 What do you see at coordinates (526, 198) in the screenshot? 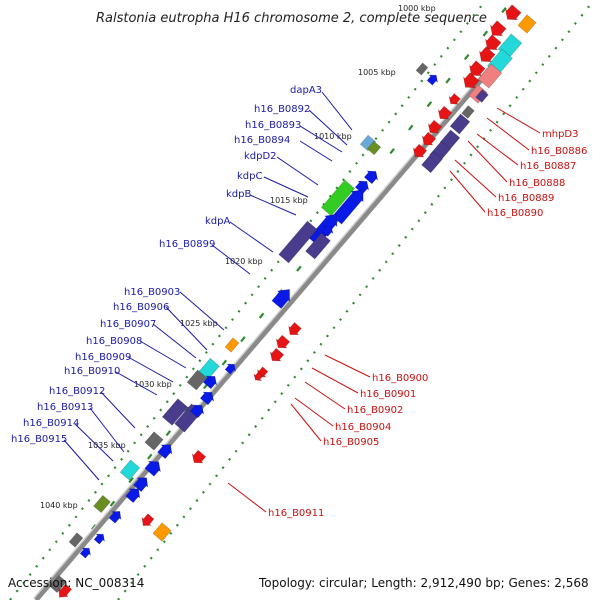
I see `gene-label: h16_B0889` at bounding box center [526, 198].